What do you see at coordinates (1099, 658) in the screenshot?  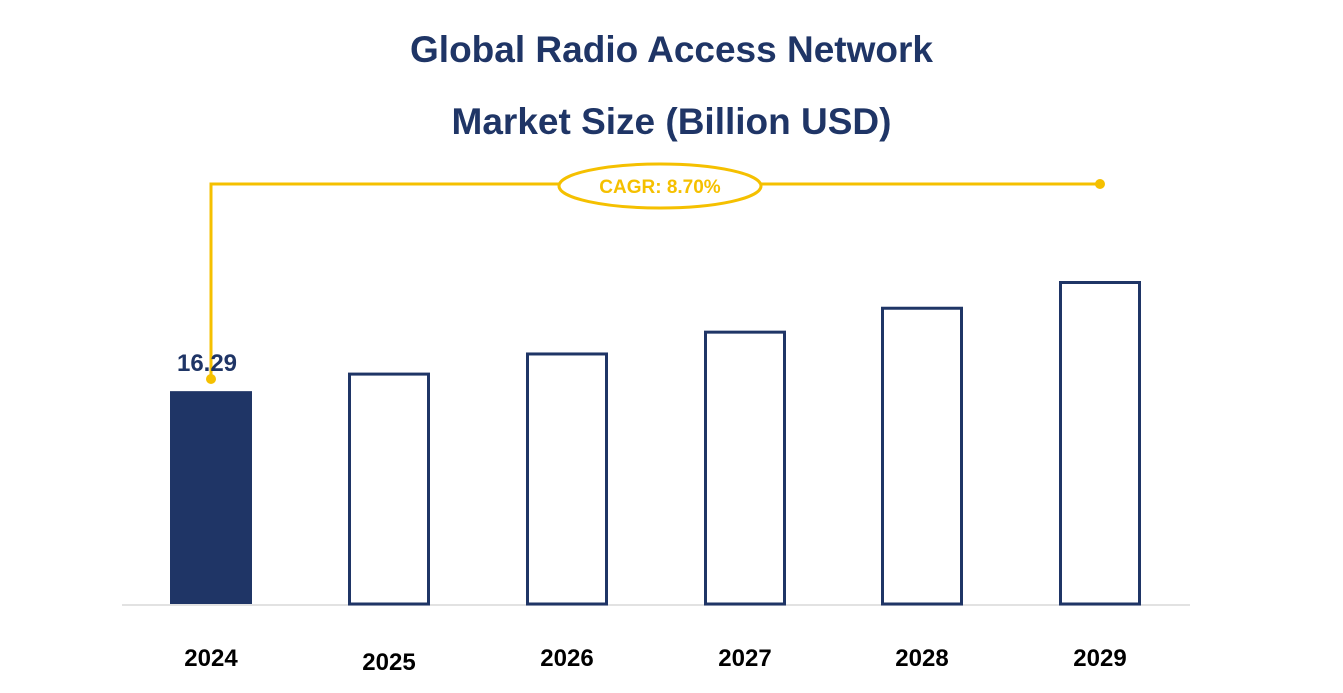 I see `x-tick-label-2029: 2029` at bounding box center [1099, 658].